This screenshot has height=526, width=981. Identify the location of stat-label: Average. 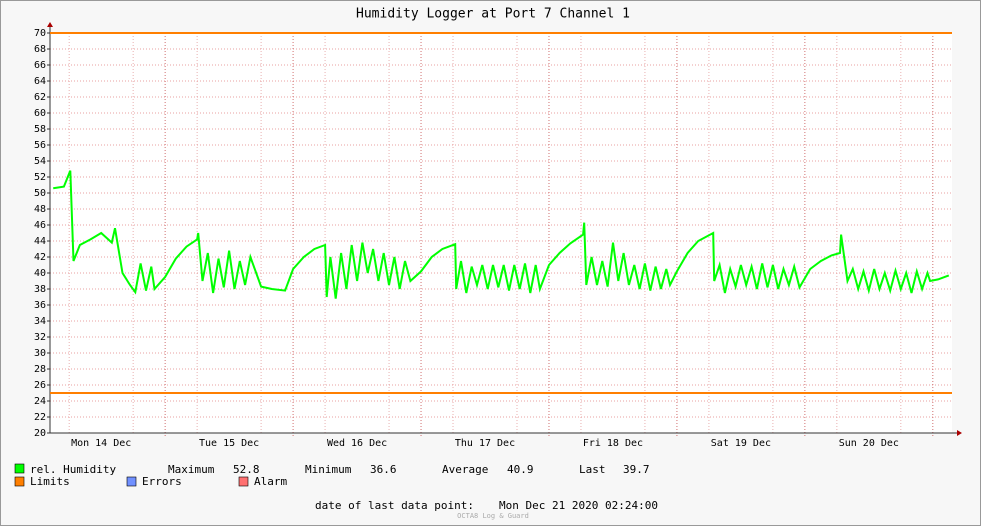
(465, 469).